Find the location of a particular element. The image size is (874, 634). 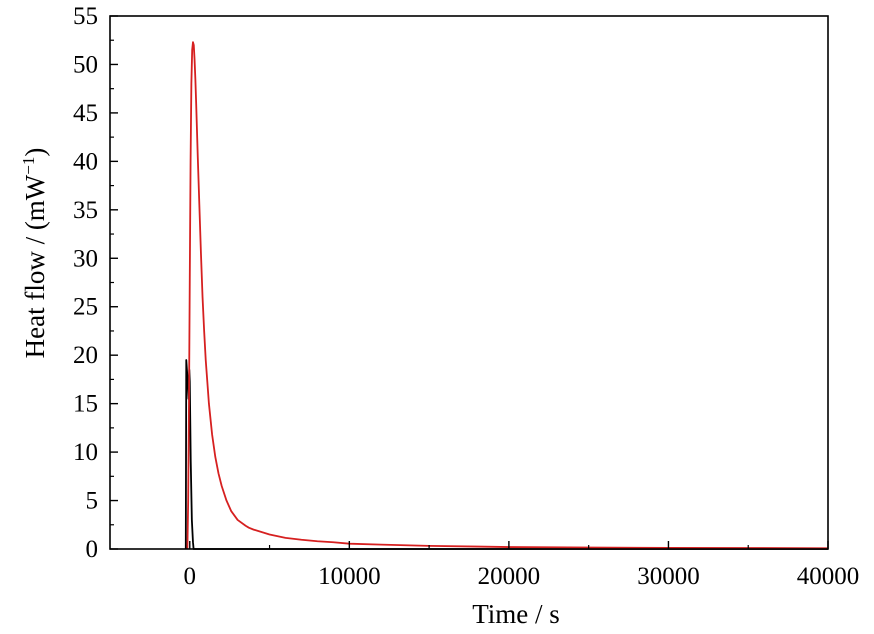

y-tick-label: 15 is located at coordinates (85, 404).